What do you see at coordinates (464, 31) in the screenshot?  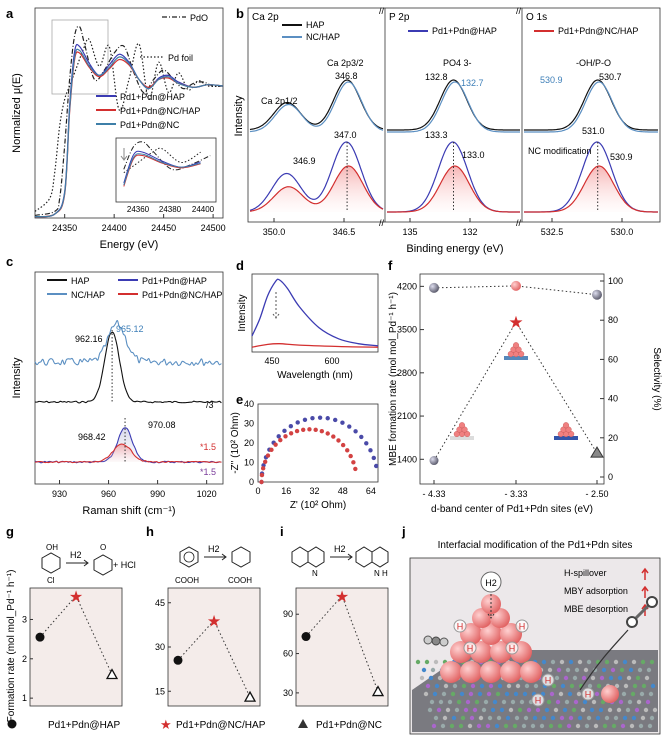 I see `legend-b-pdhap: Pd1+Pdn@HAP` at bounding box center [464, 31].